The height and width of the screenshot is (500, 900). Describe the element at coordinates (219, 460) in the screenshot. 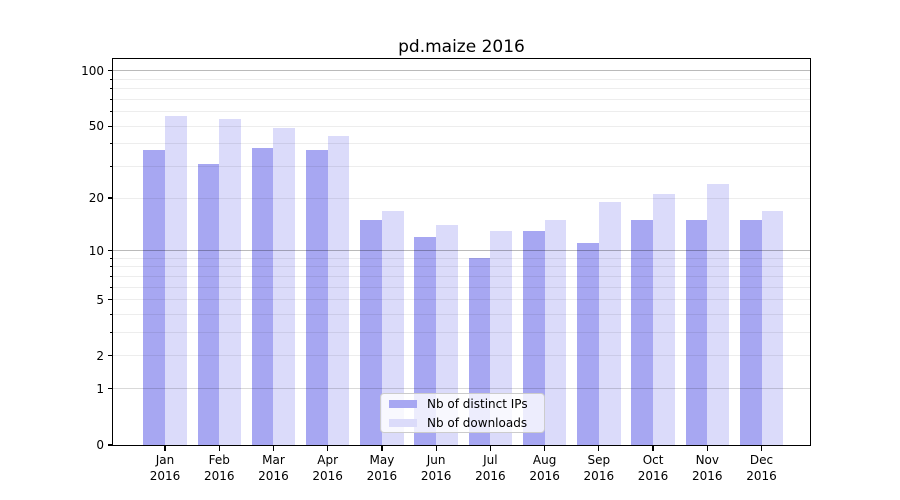

I see `x-tick-month: Feb` at that location.